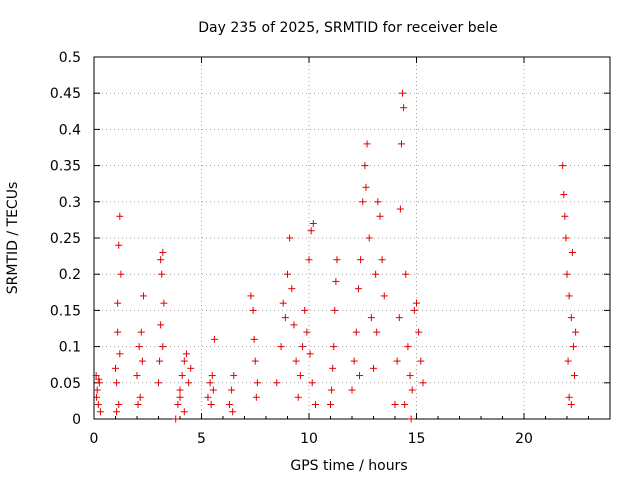 This screenshot has height=480, width=640. Describe the element at coordinates (76, 420) in the screenshot. I see `y-tick-label: 0` at that location.